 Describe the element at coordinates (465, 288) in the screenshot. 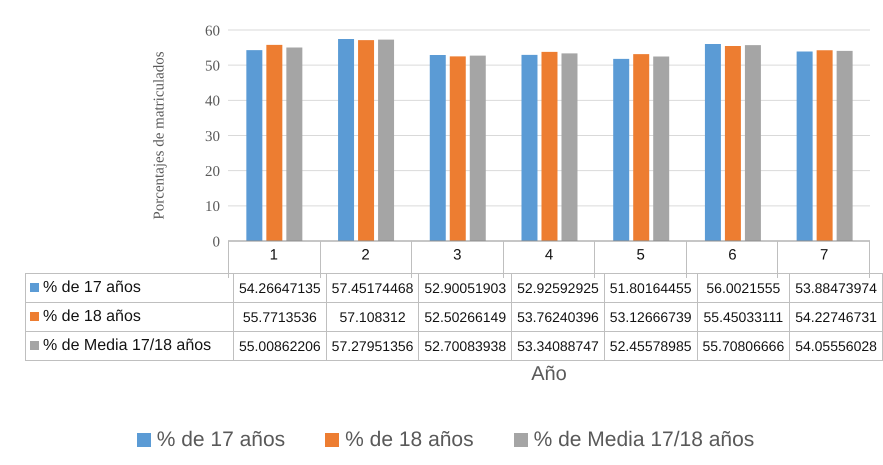

I see `data-label: 52.90051903` at that location.